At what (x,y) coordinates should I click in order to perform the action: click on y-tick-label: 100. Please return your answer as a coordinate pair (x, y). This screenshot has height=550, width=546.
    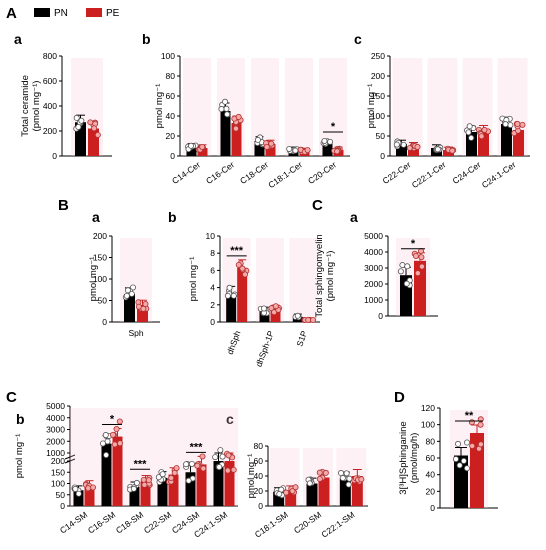
    Looking at the image, I should click on (168, 56).